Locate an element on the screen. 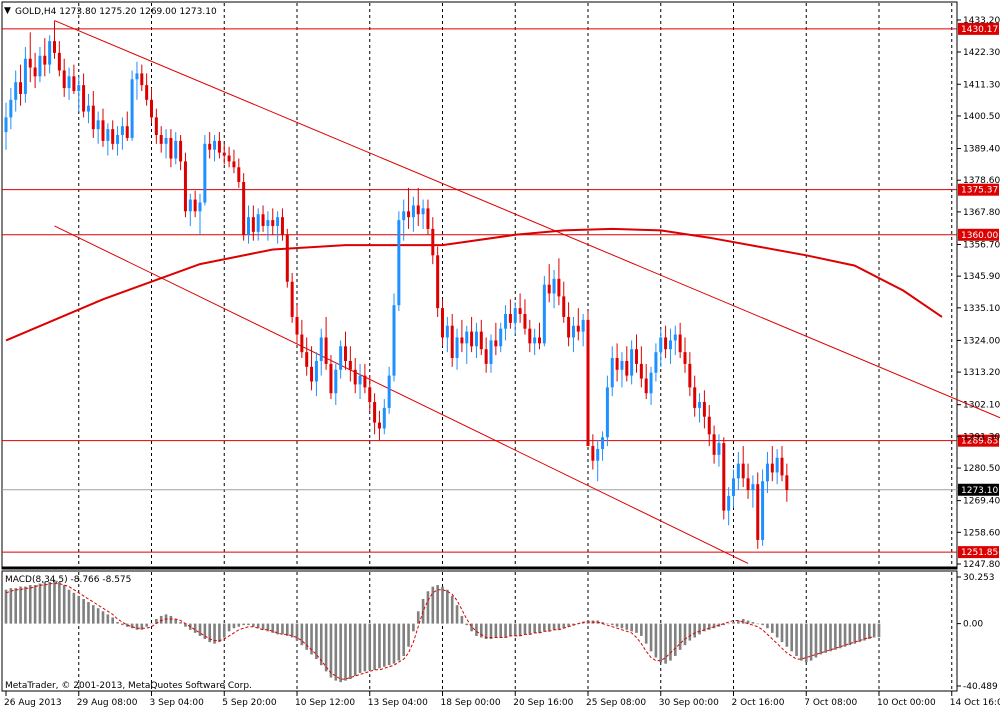  level-label: 1251.85 is located at coordinates (979, 553).